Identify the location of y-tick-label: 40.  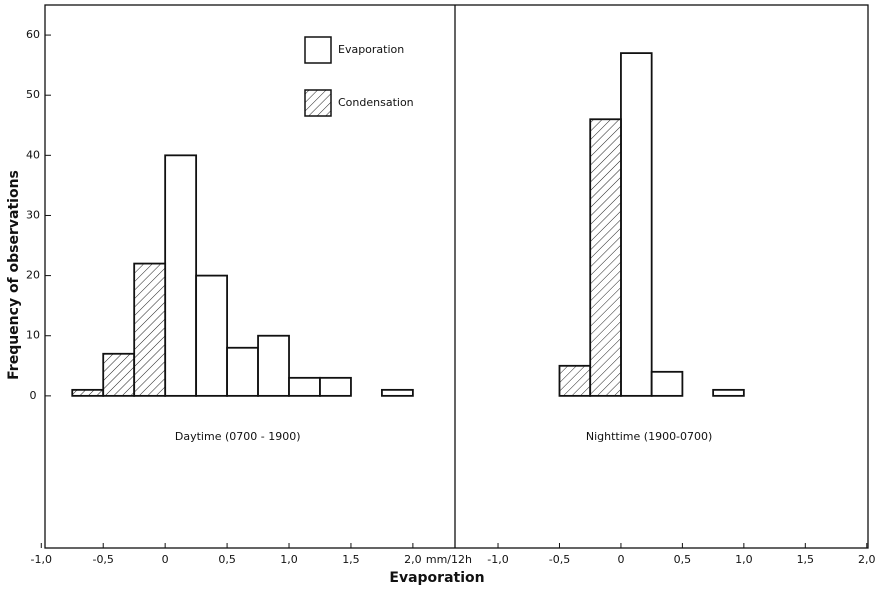
(33, 154).